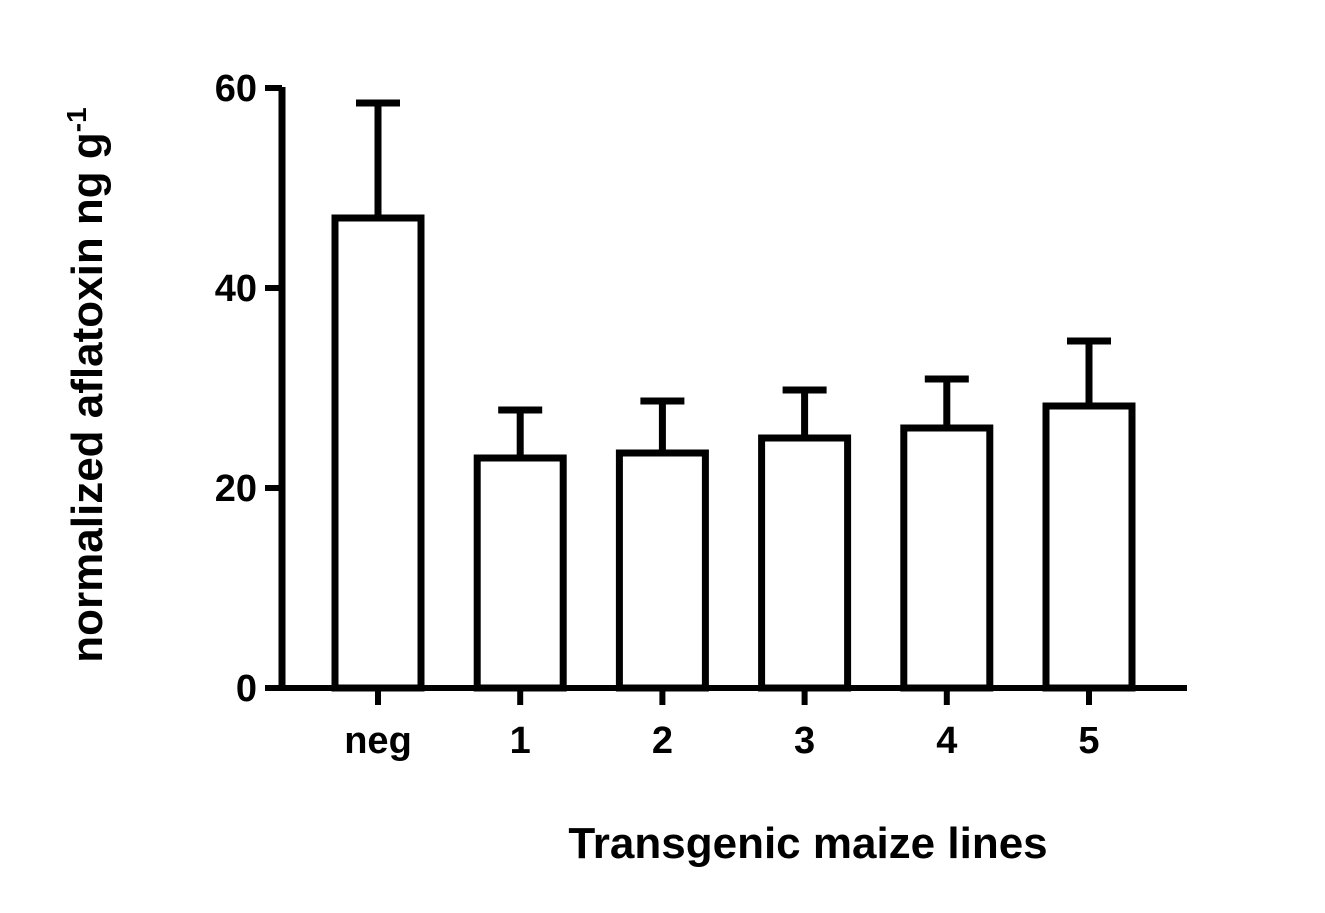  What do you see at coordinates (236, 289) in the screenshot?
I see `y-tick-label: 40` at bounding box center [236, 289].